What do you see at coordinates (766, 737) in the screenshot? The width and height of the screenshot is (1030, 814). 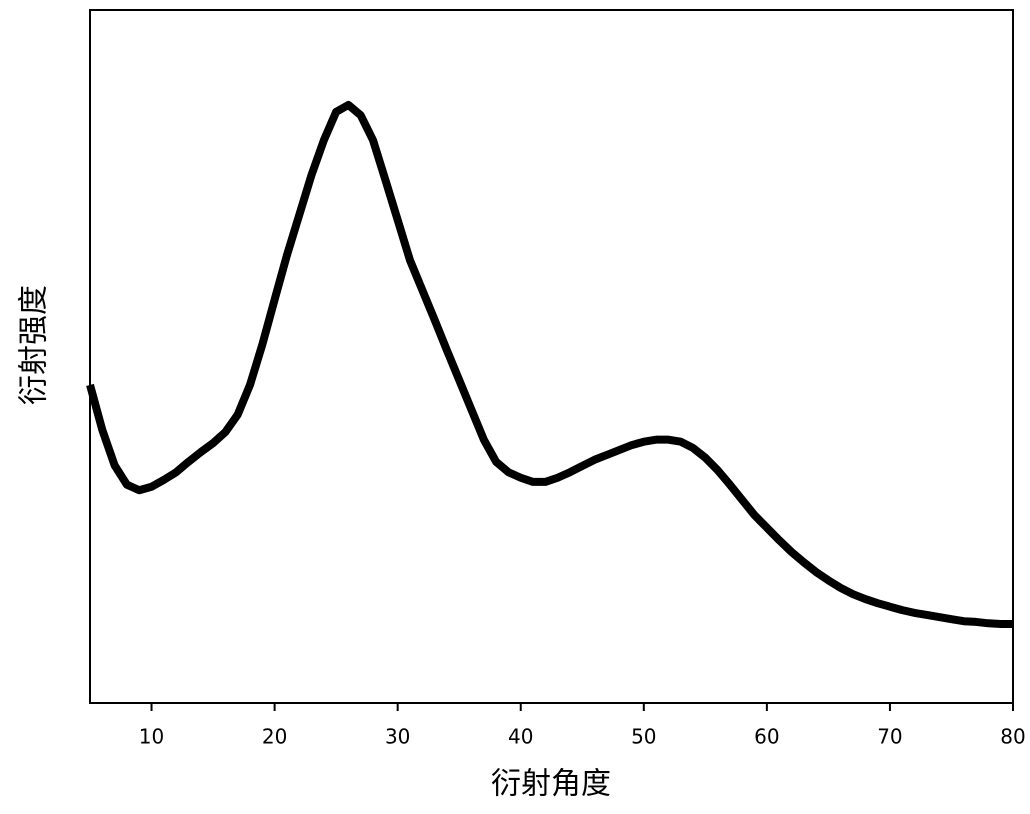 I see `x-tick-label: 60` at bounding box center [766, 737].